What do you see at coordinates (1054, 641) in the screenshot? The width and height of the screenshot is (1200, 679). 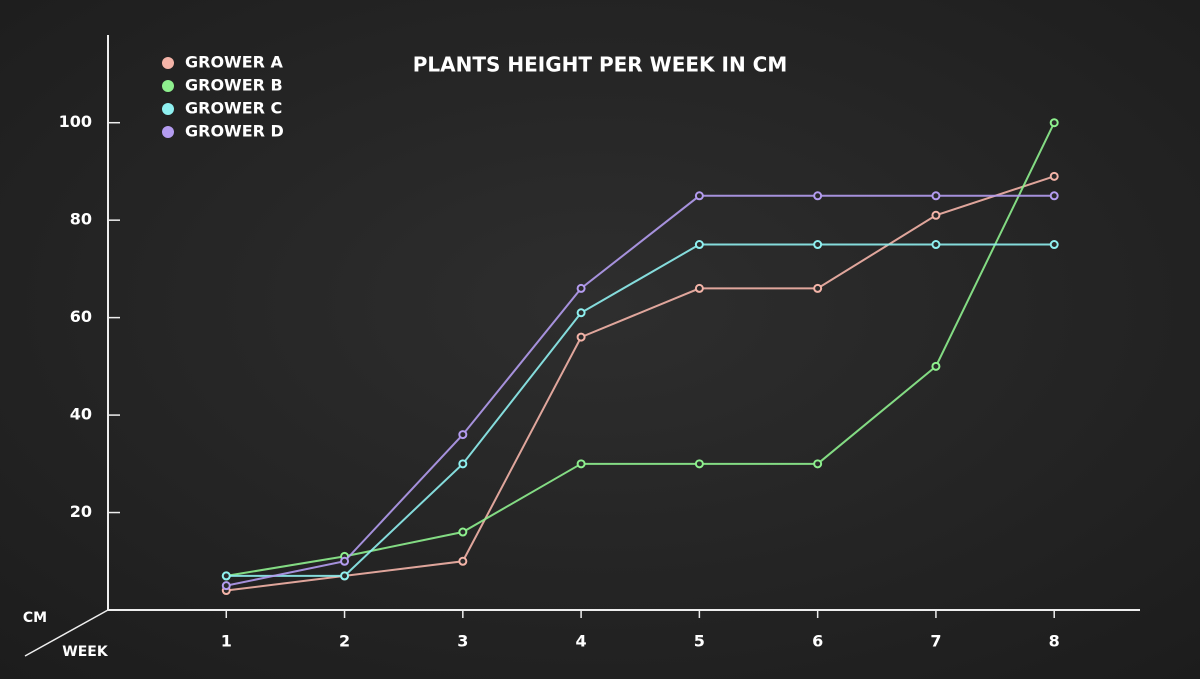 I see `x-tick-label: 8` at bounding box center [1054, 641].